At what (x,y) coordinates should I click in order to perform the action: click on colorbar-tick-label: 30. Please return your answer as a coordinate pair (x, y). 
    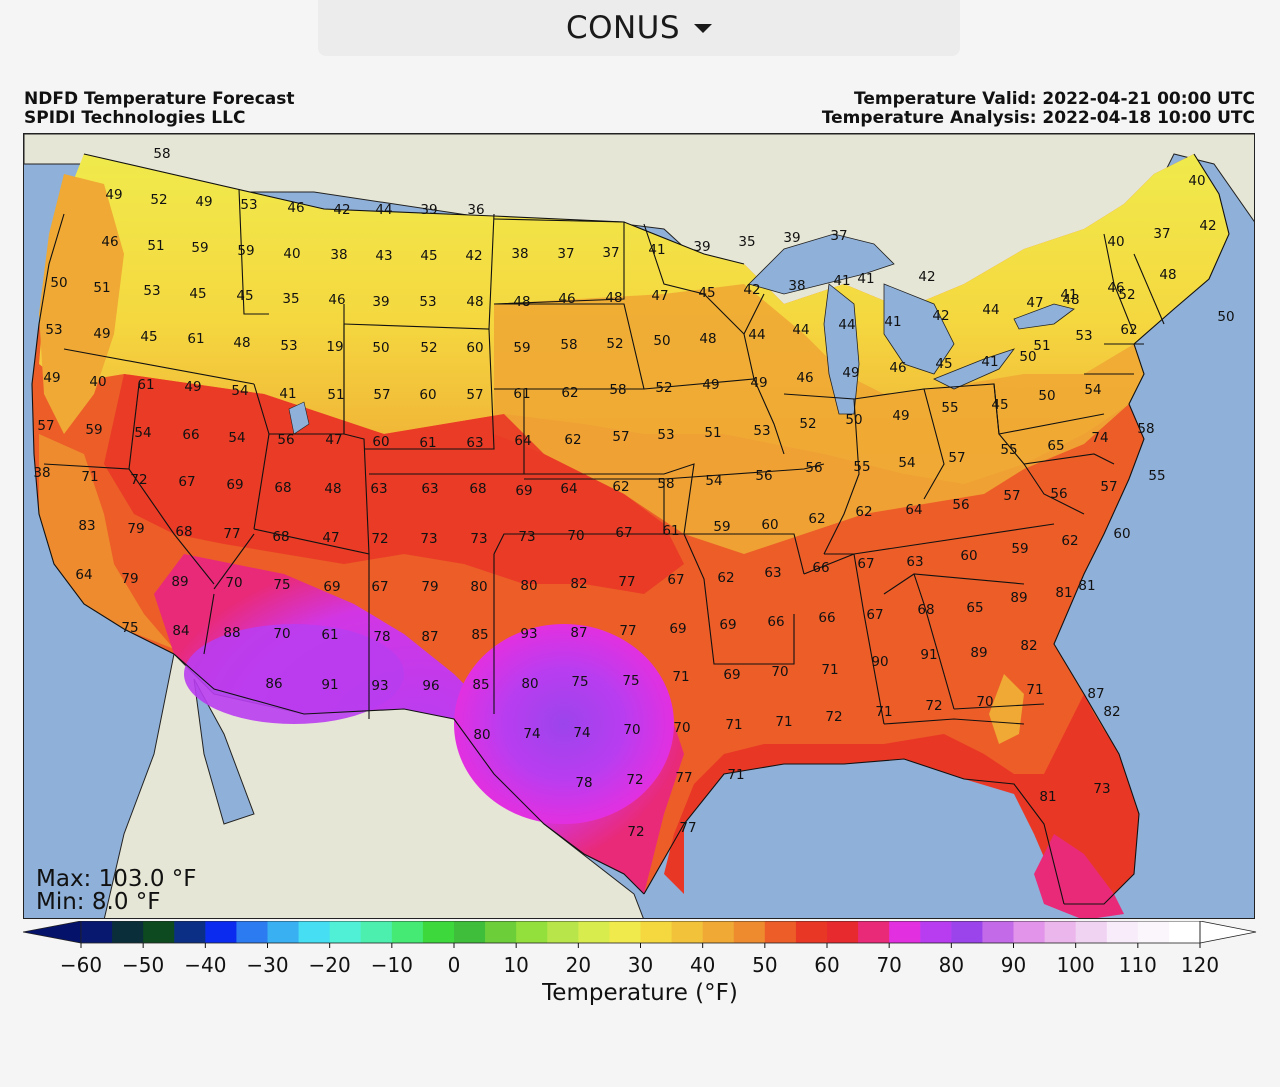
    Looking at the image, I should click on (640, 965).